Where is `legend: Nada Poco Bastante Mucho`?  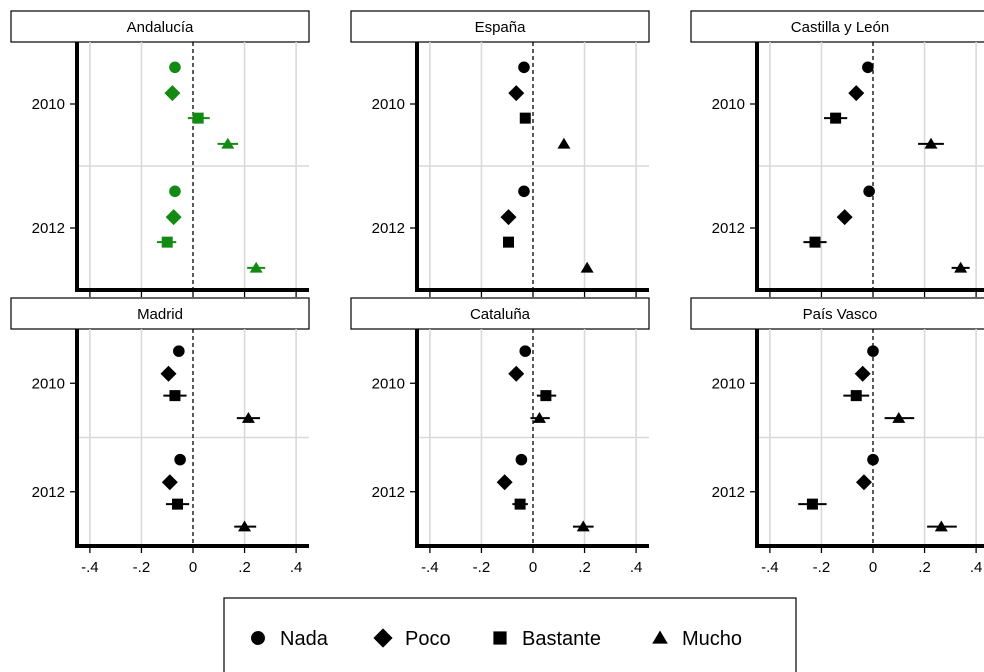
legend: Nada Poco Bastante Mucho is located at coordinates (510, 634).